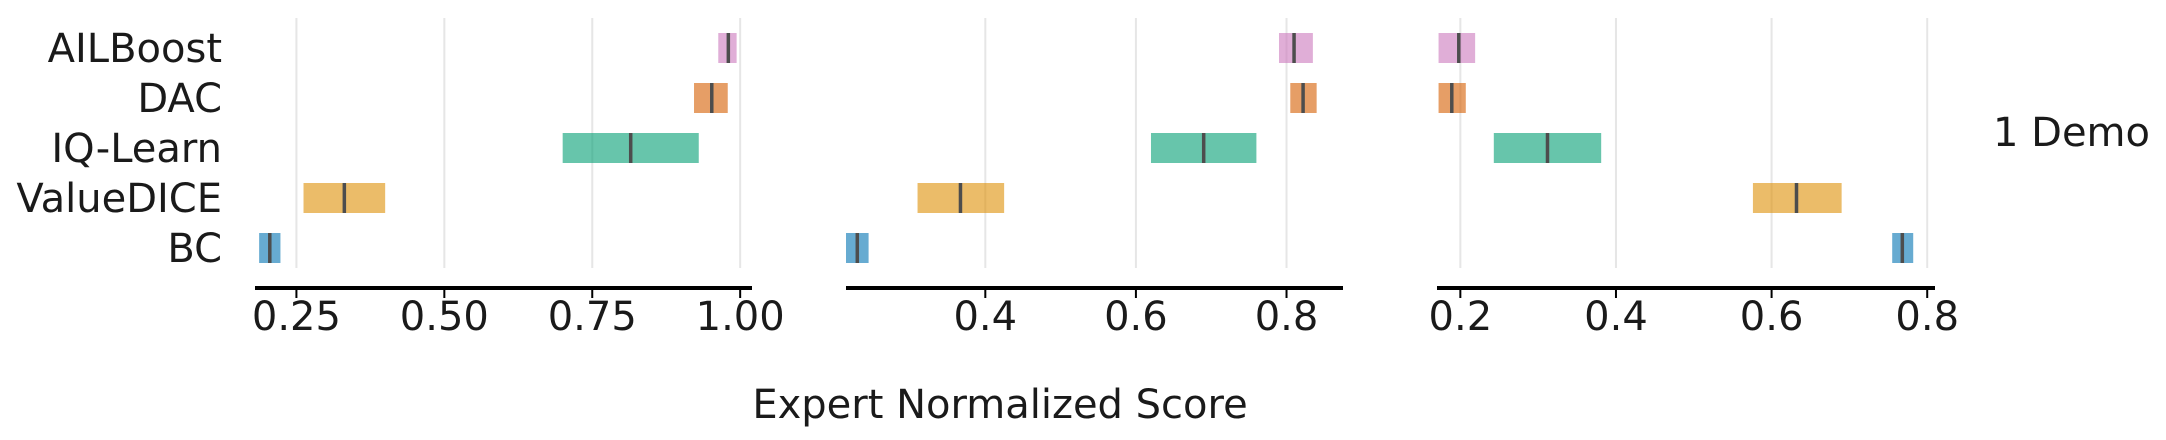  What do you see at coordinates (1772, 317) in the screenshot?
I see `x-tick-label-3: 0.6` at bounding box center [1772, 317].